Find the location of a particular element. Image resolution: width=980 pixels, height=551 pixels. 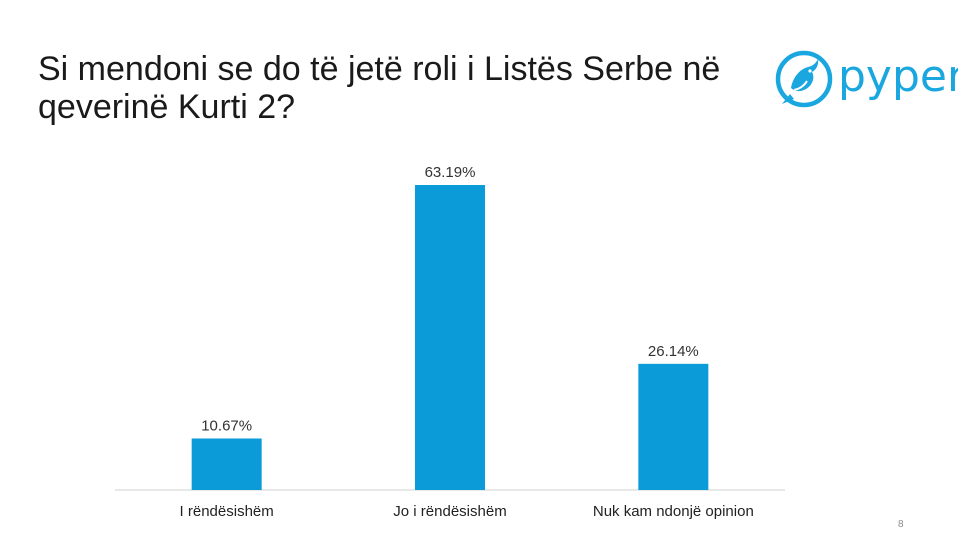

page-number: 8 is located at coordinates (901, 524).